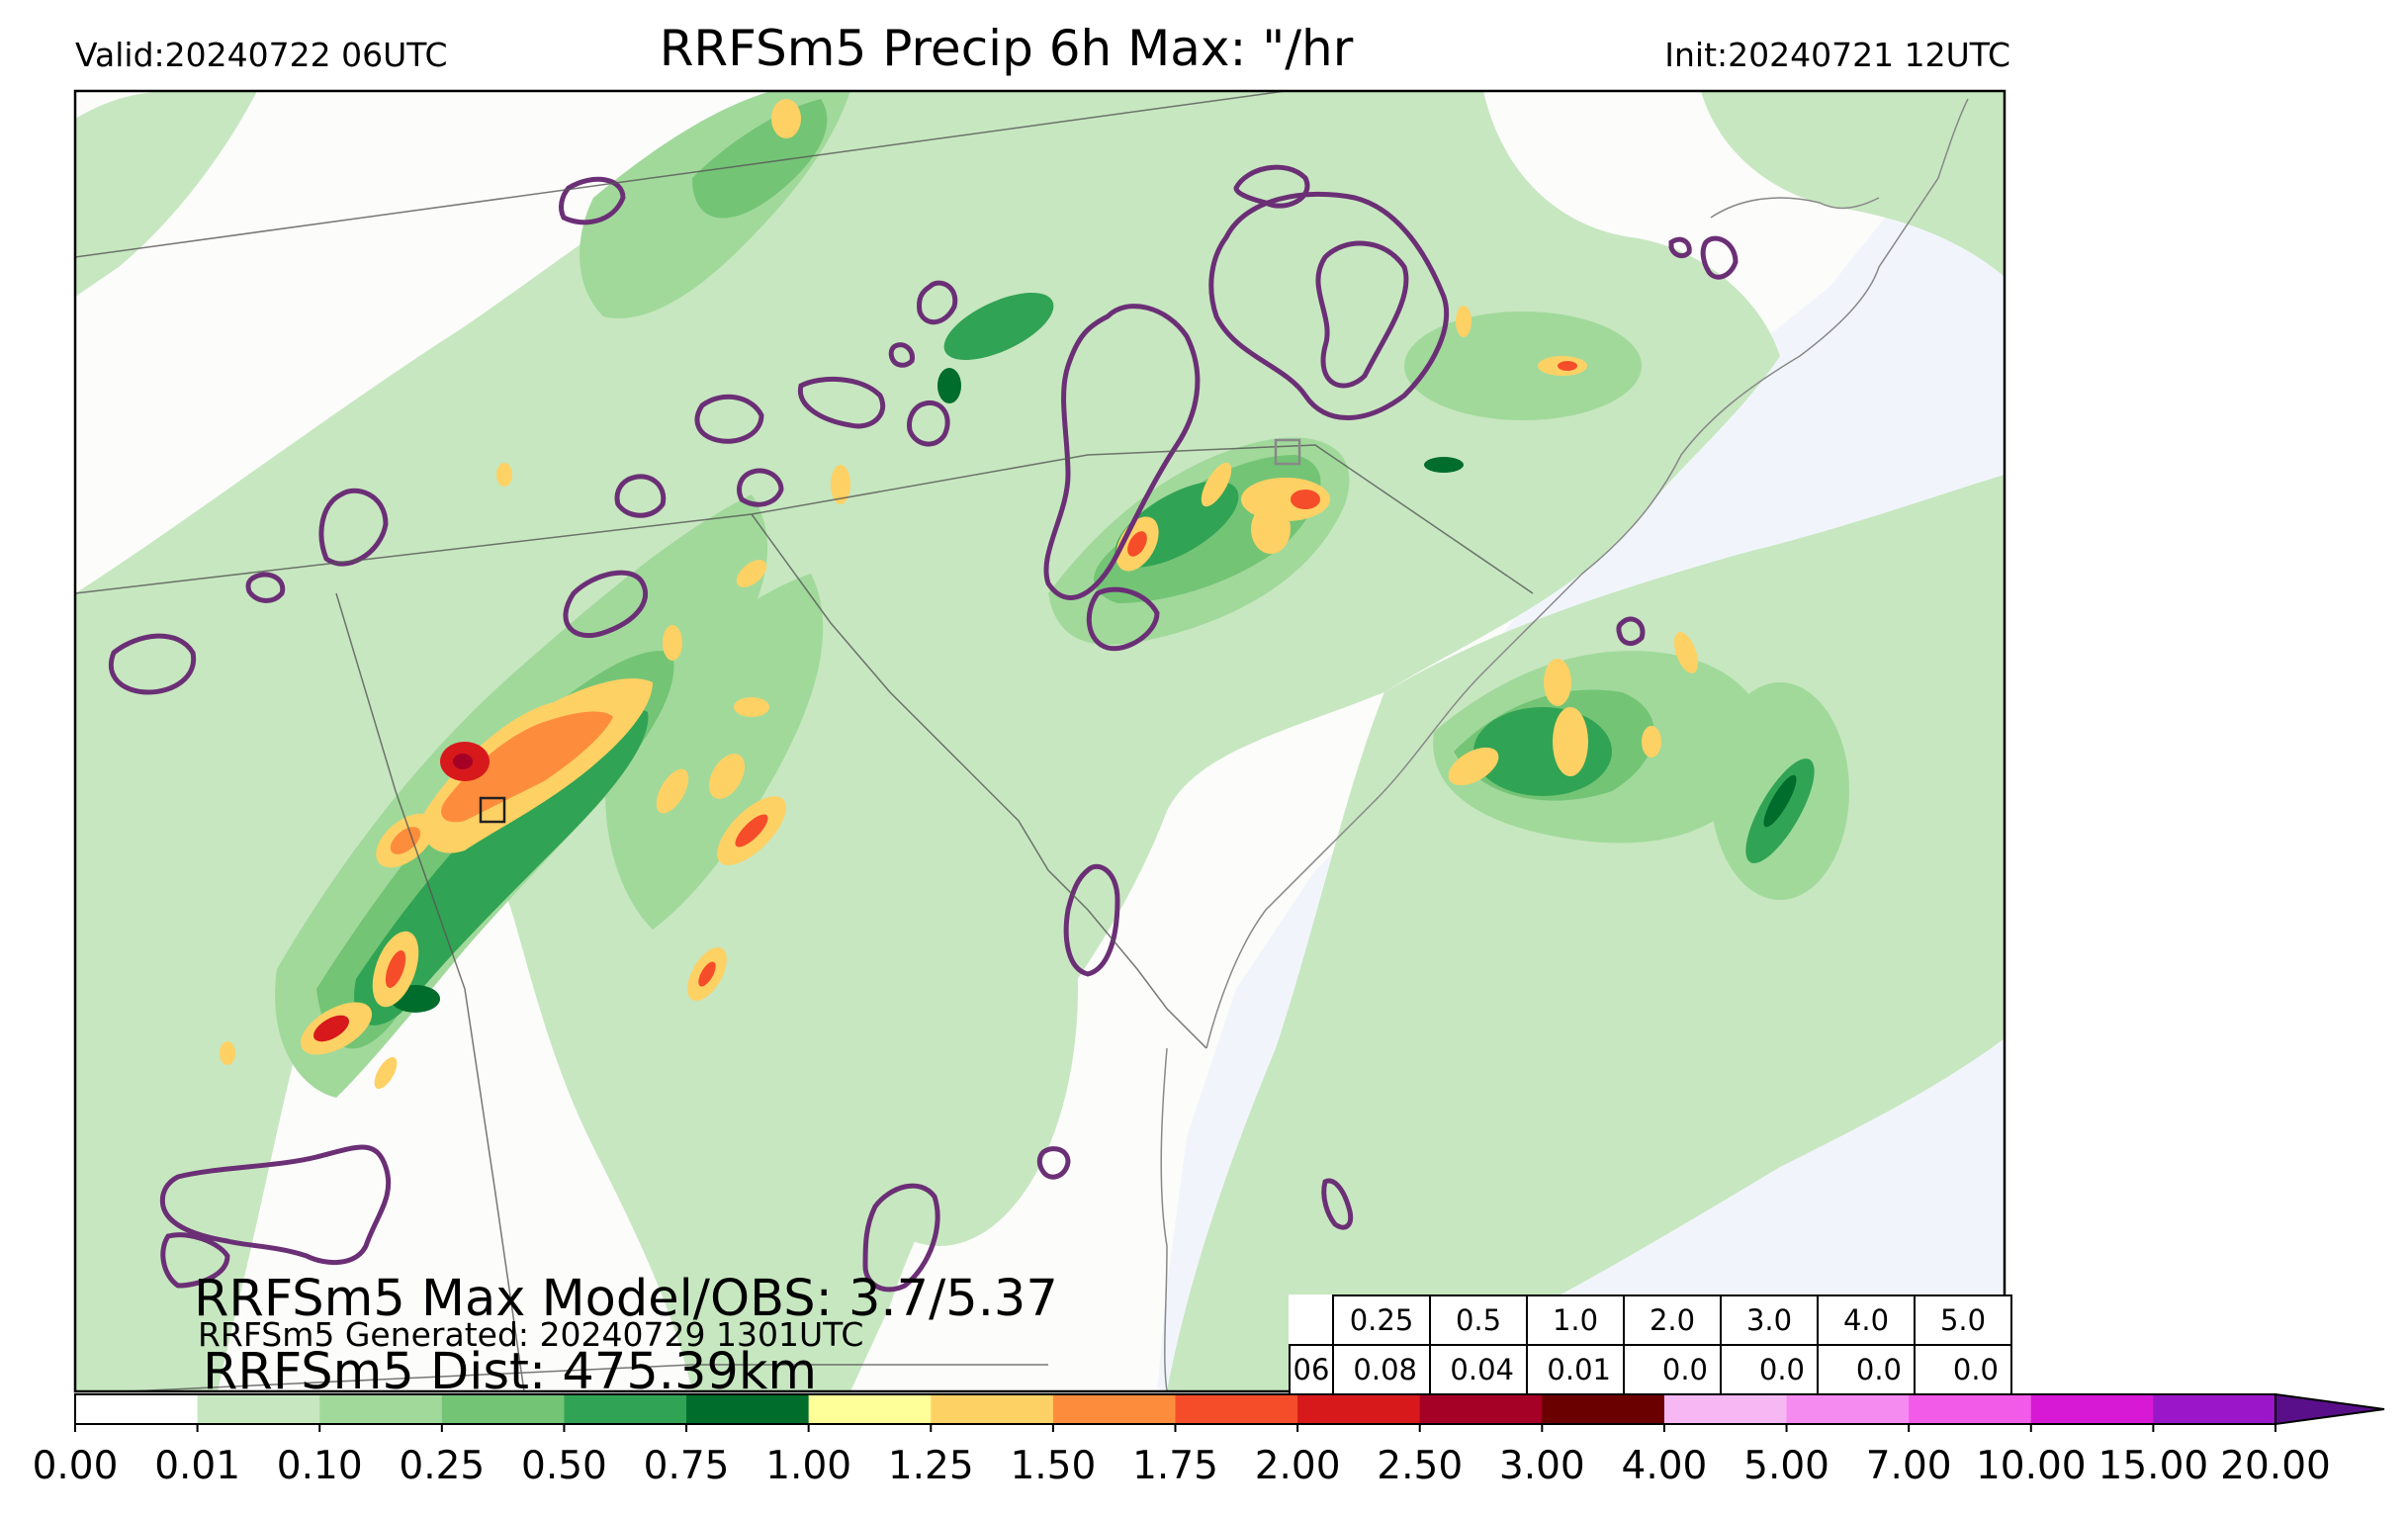  What do you see at coordinates (1837, 55) in the screenshot?
I see `init-time: Init:20240721 12UTC` at bounding box center [1837, 55].